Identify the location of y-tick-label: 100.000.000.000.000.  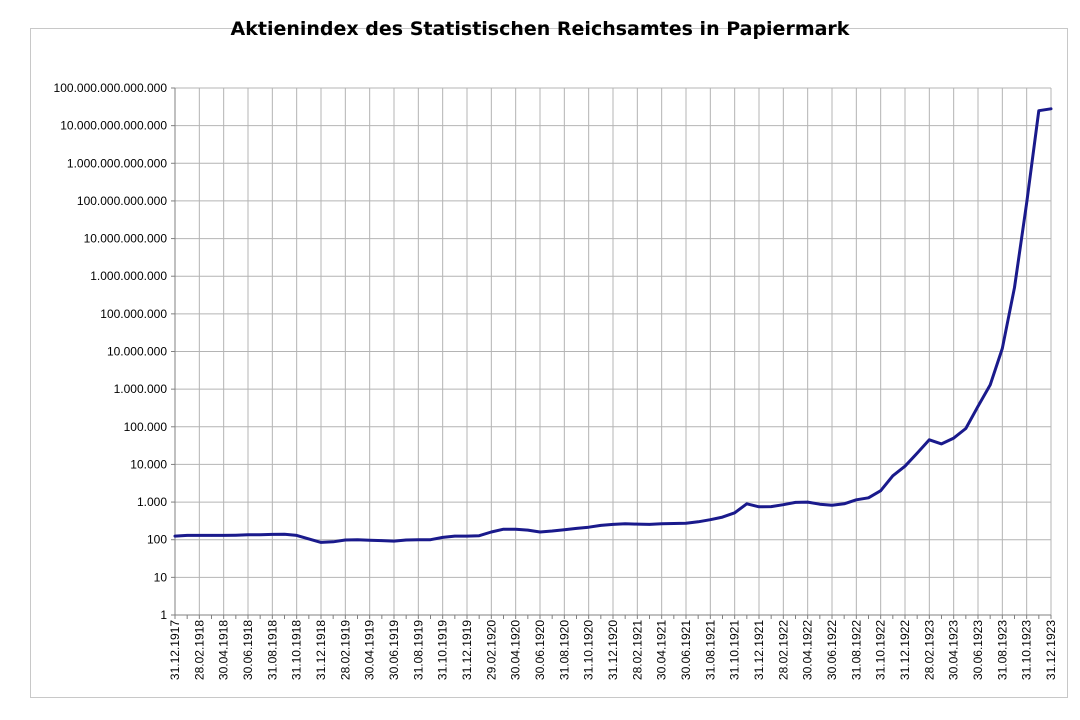
(111, 88).